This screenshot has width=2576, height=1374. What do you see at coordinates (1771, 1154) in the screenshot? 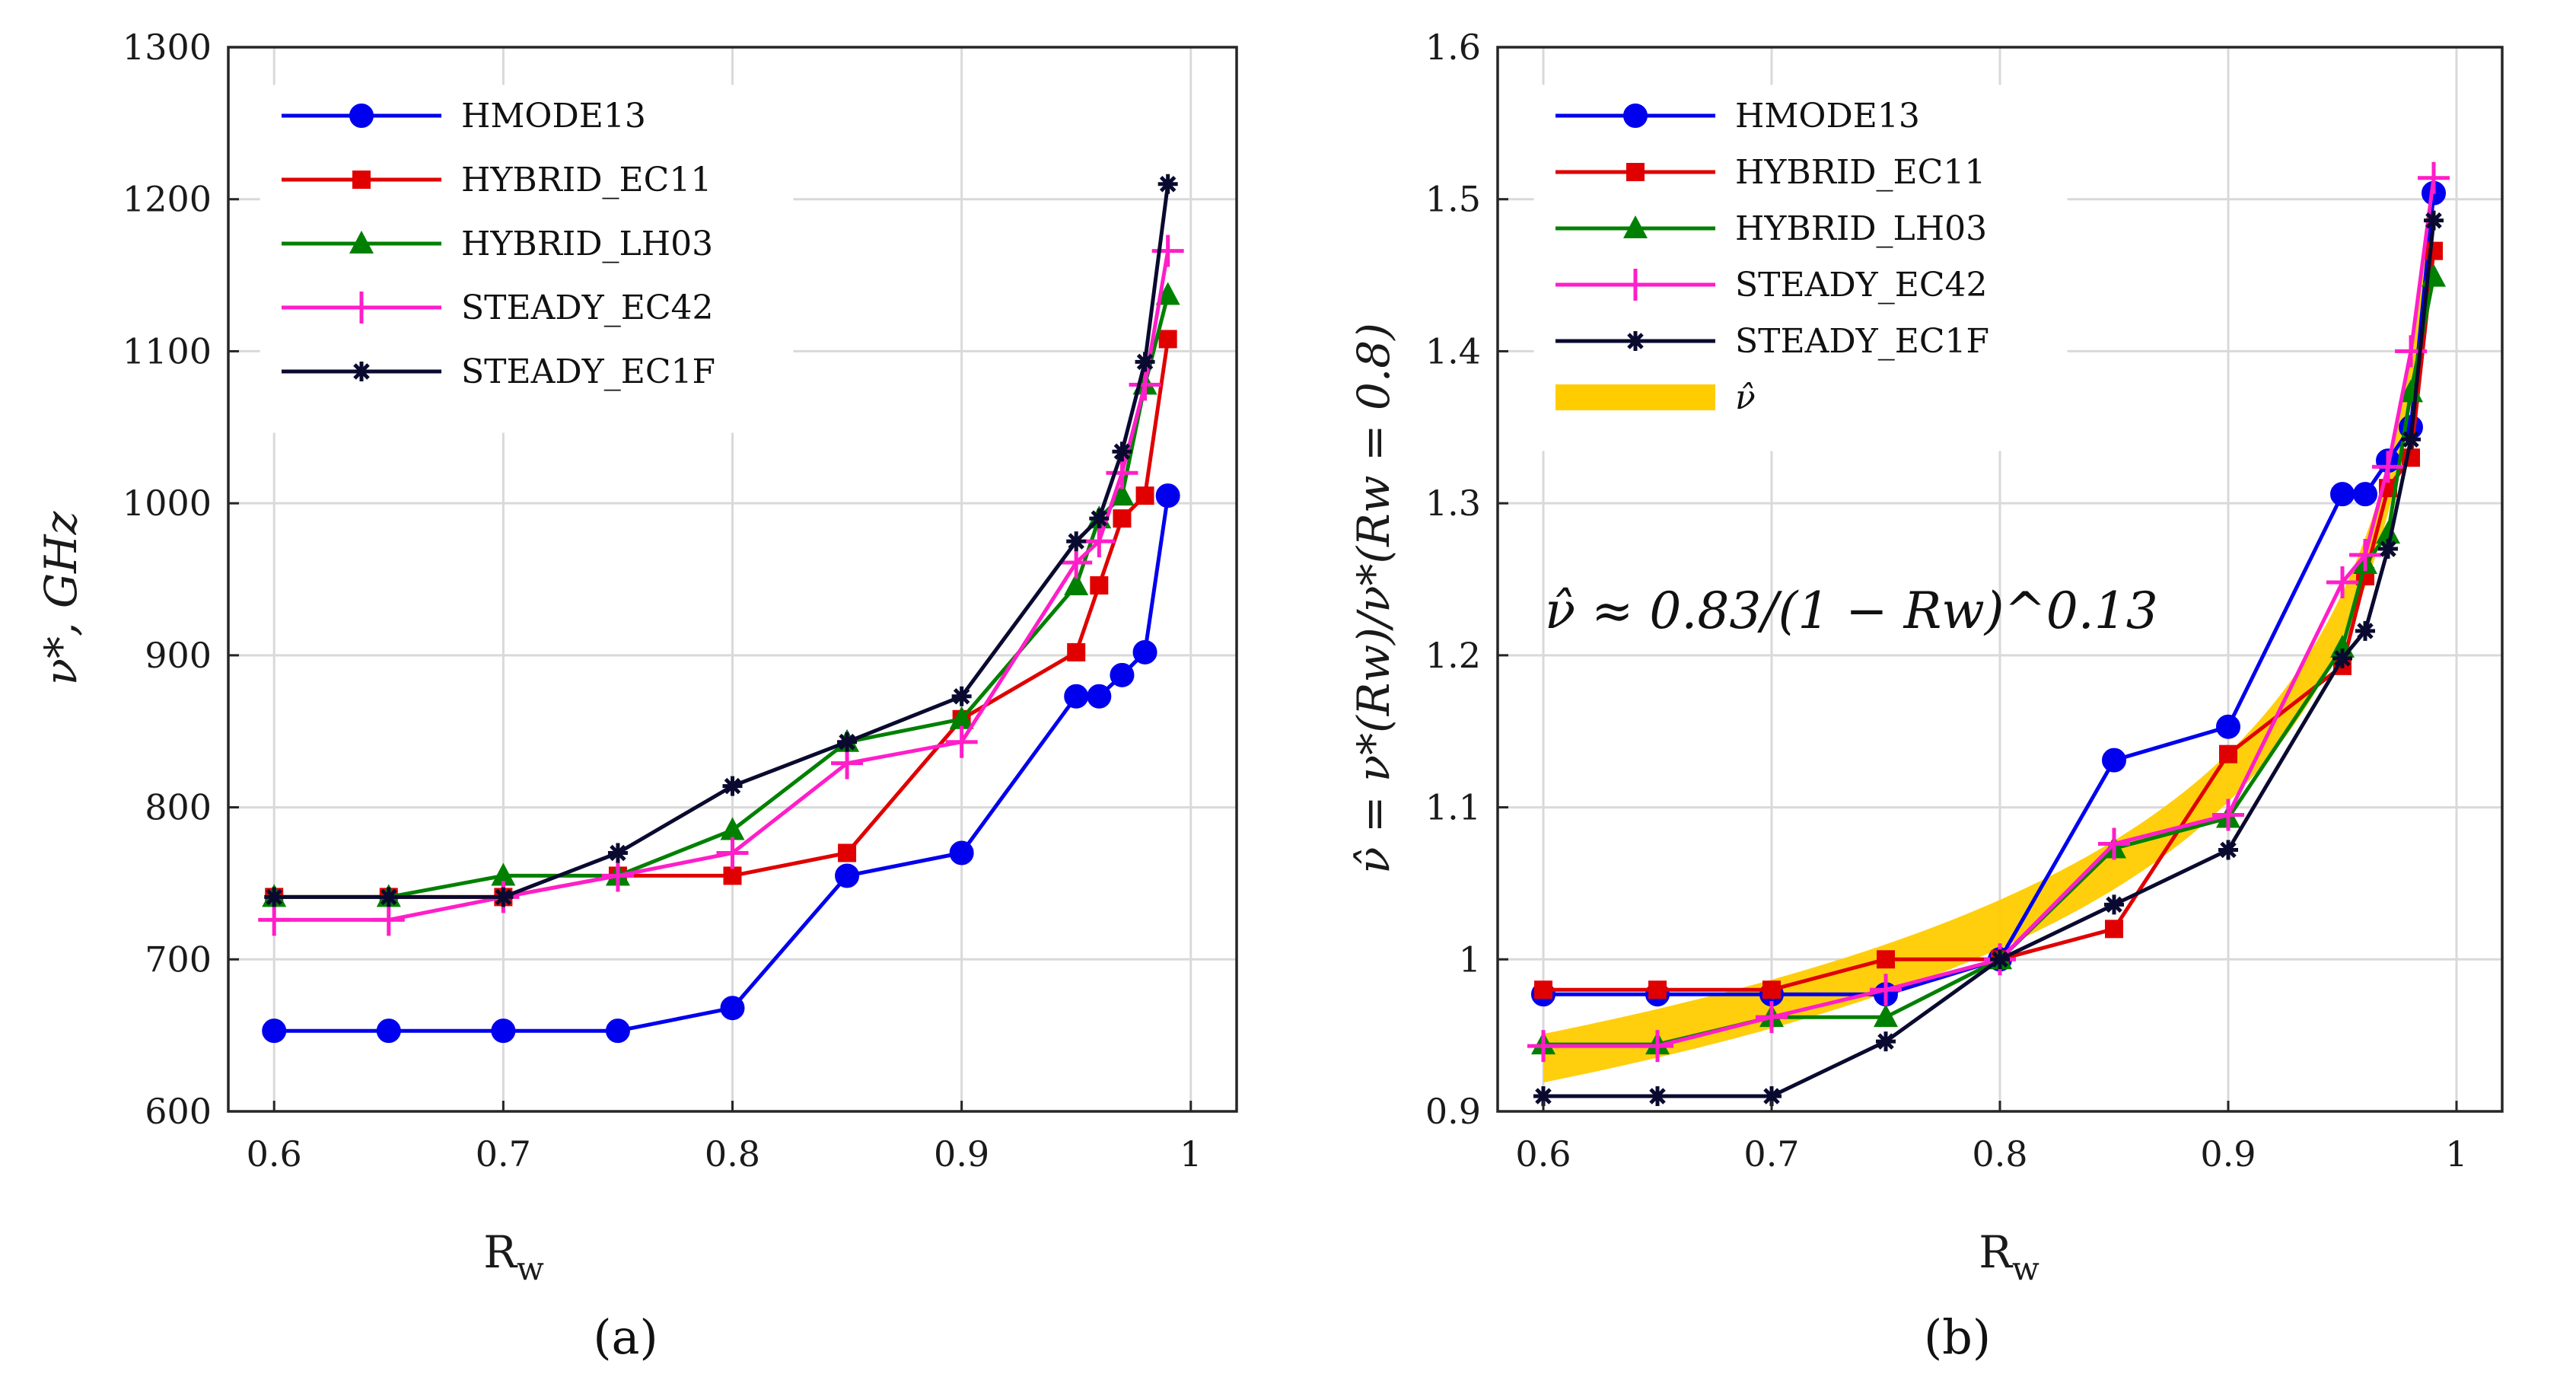
I see `x-tick-label: 0.7` at bounding box center [1771, 1154].